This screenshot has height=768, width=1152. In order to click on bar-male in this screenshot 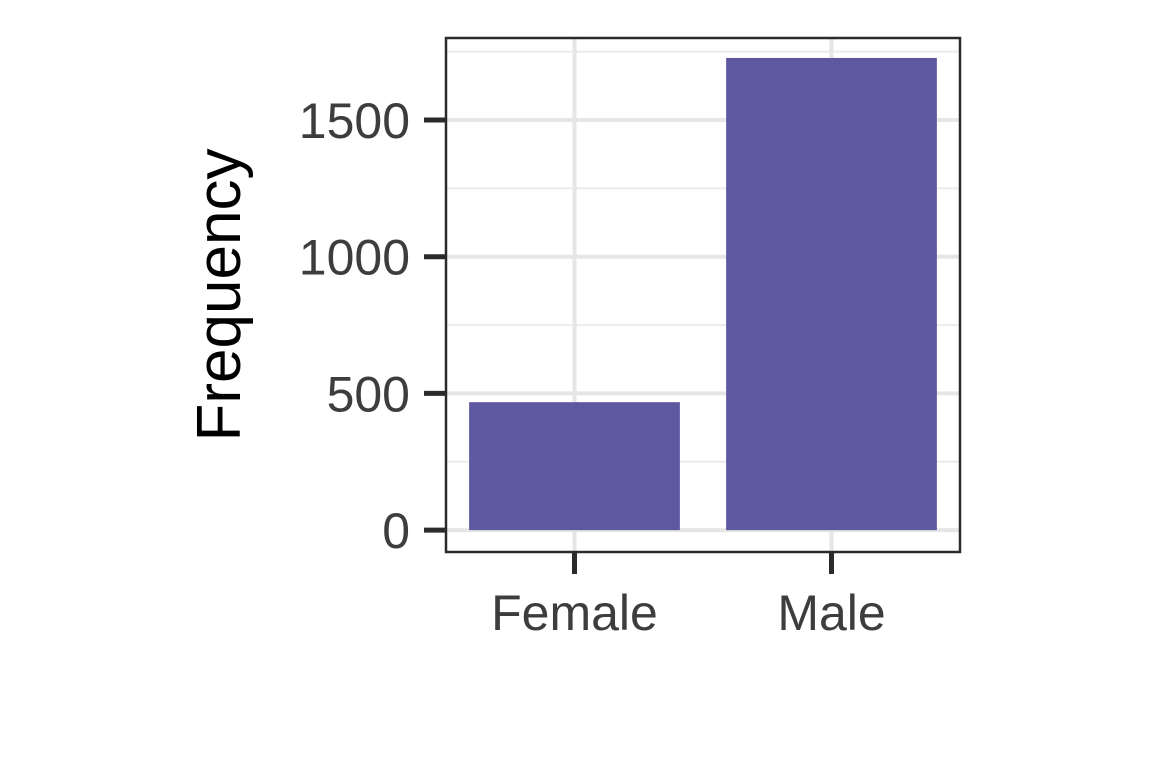, I will do `click(831, 294)`.